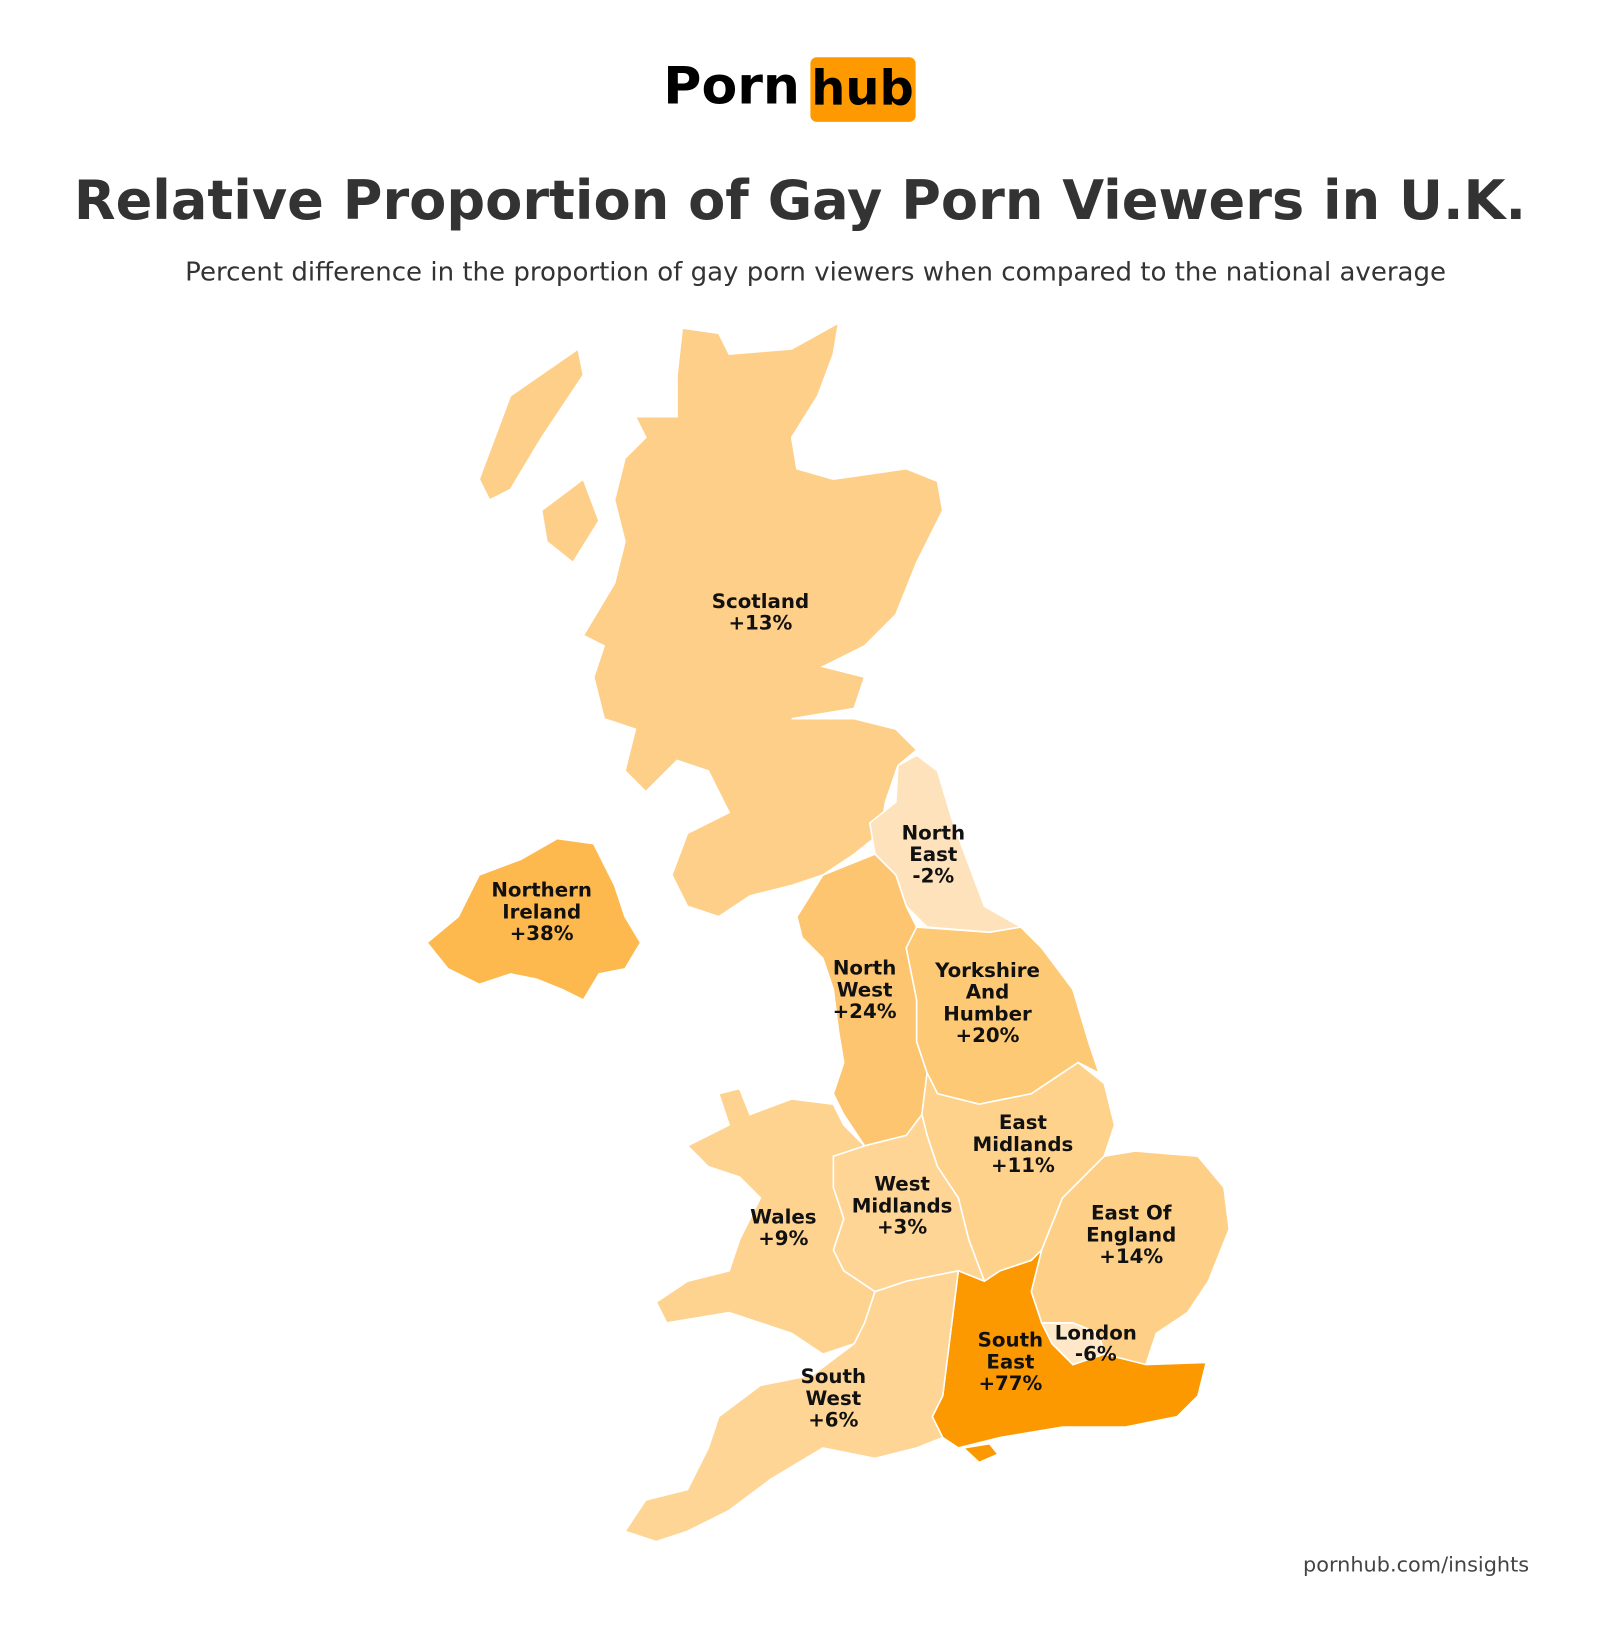 The image size is (1600, 1640). What do you see at coordinates (902, 1227) in the screenshot?
I see `region-value: +3%` at bounding box center [902, 1227].